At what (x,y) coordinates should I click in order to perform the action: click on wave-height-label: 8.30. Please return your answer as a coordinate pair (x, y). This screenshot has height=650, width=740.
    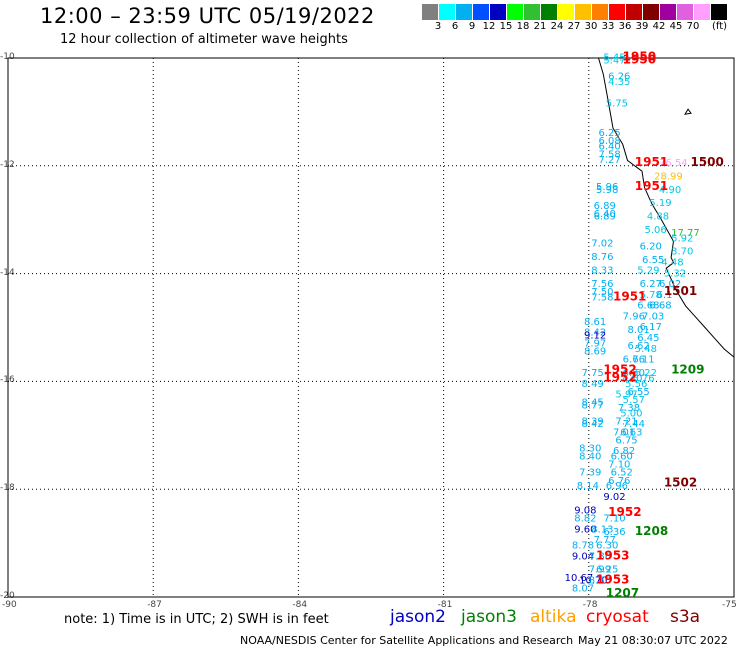
    Looking at the image, I should click on (590, 448).